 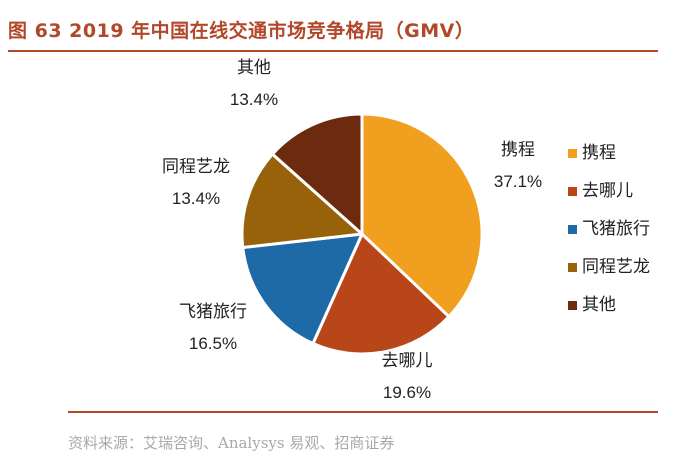 What do you see at coordinates (381, 294) in the screenshot?
I see `slice-qunar` at bounding box center [381, 294].